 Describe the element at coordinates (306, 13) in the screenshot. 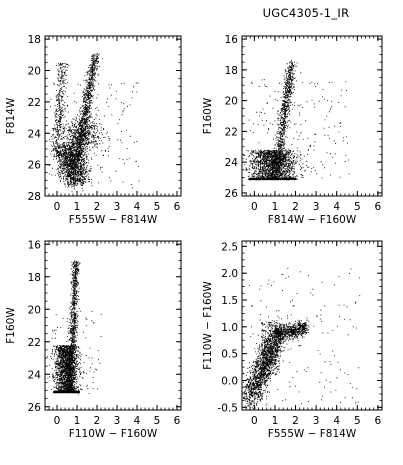

I see `figure-title: UGC4305-1_IR` at that location.